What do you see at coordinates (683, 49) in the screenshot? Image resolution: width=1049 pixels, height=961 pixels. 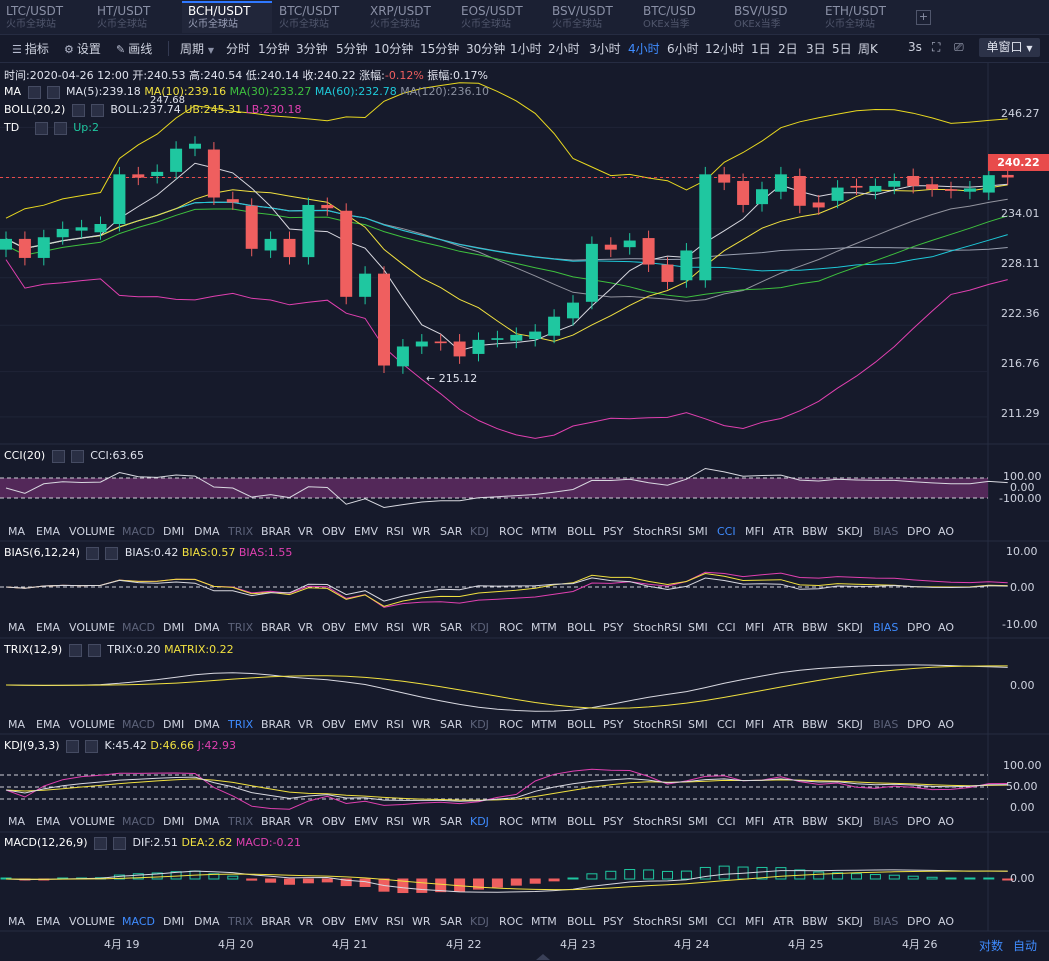 I see `period-option: 6小时` at bounding box center [683, 49].